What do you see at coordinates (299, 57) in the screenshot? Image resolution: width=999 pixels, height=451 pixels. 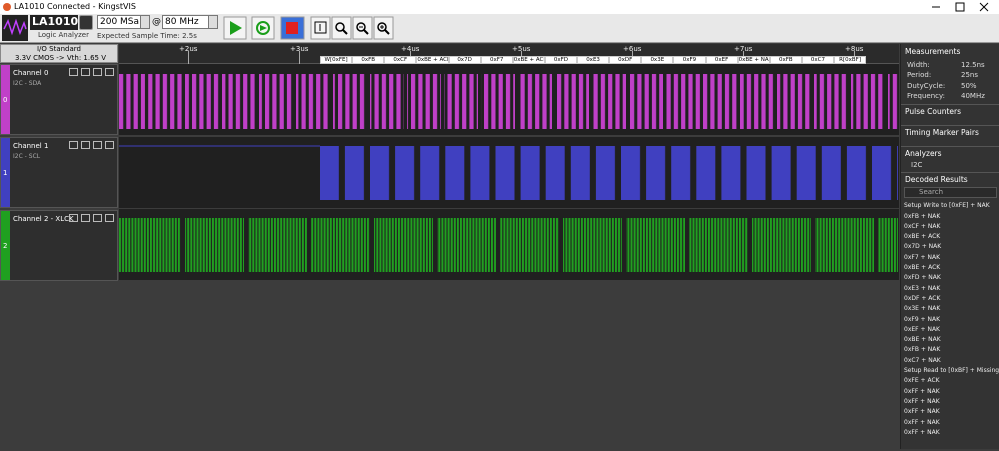 I see `ruler-tick` at bounding box center [299, 57].